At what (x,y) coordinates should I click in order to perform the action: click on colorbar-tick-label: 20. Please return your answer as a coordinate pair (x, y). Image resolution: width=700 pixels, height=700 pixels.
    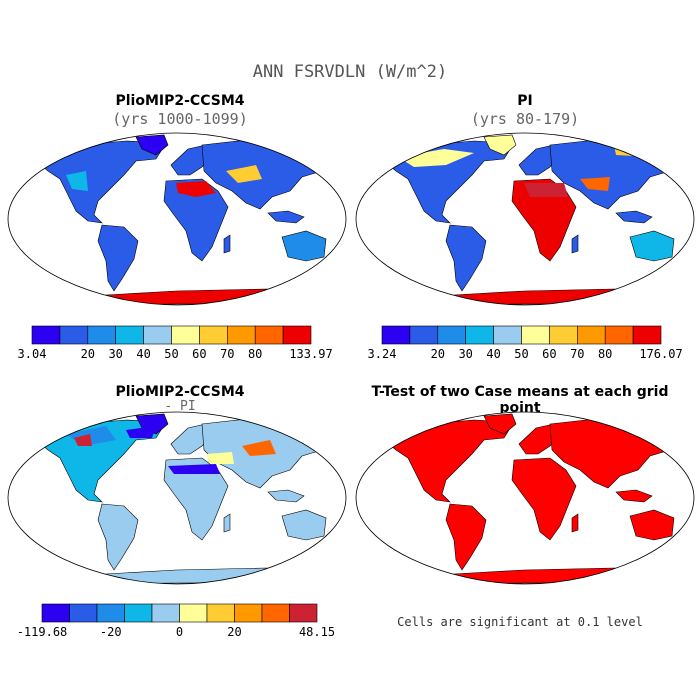
    Looking at the image, I should click on (234, 632).